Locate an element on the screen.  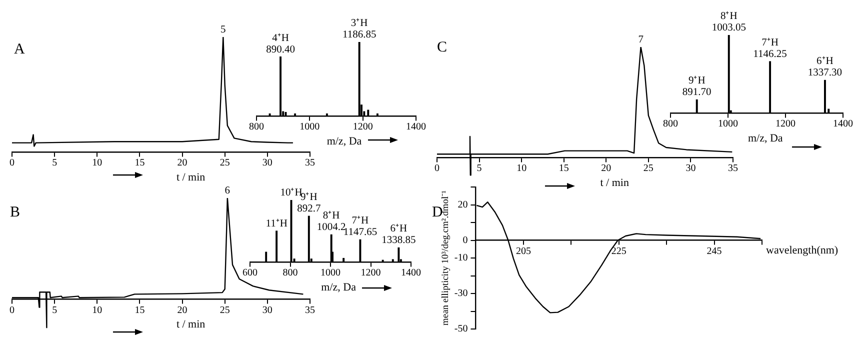
text: D is located at coordinates (437, 212).